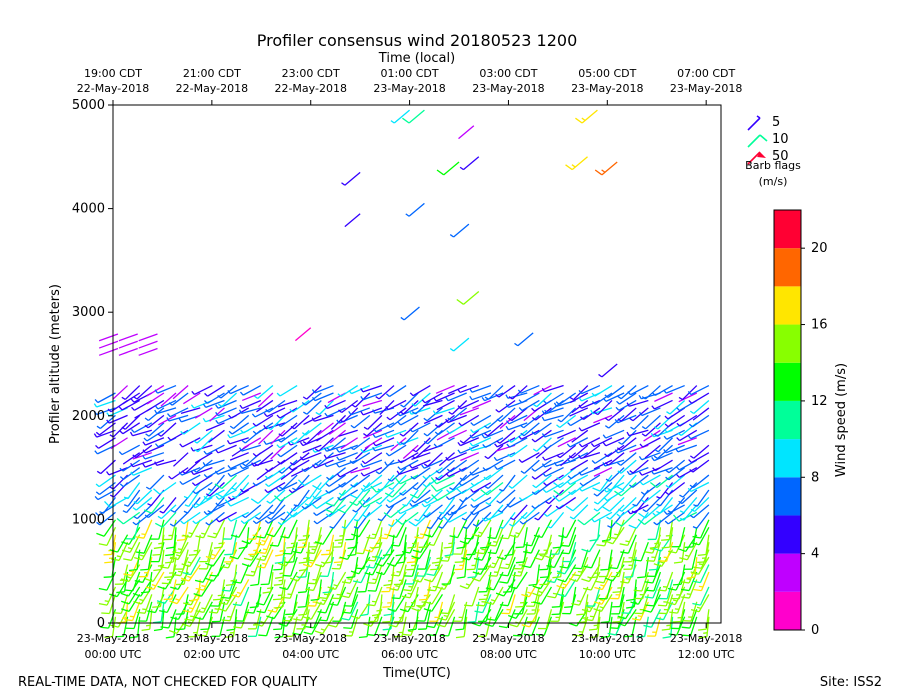 Image resolution: width=900 pixels, height=700 pixels. What do you see at coordinates (815, 630) in the screenshot?
I see `colorbar-tick-label: 0` at bounding box center [815, 630].